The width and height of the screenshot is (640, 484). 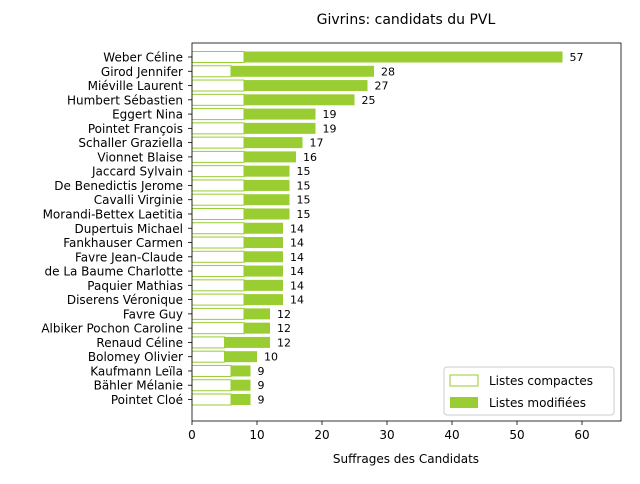 What do you see at coordinates (388, 71) in the screenshot?
I see `bar-total-label: 28` at bounding box center [388, 71].